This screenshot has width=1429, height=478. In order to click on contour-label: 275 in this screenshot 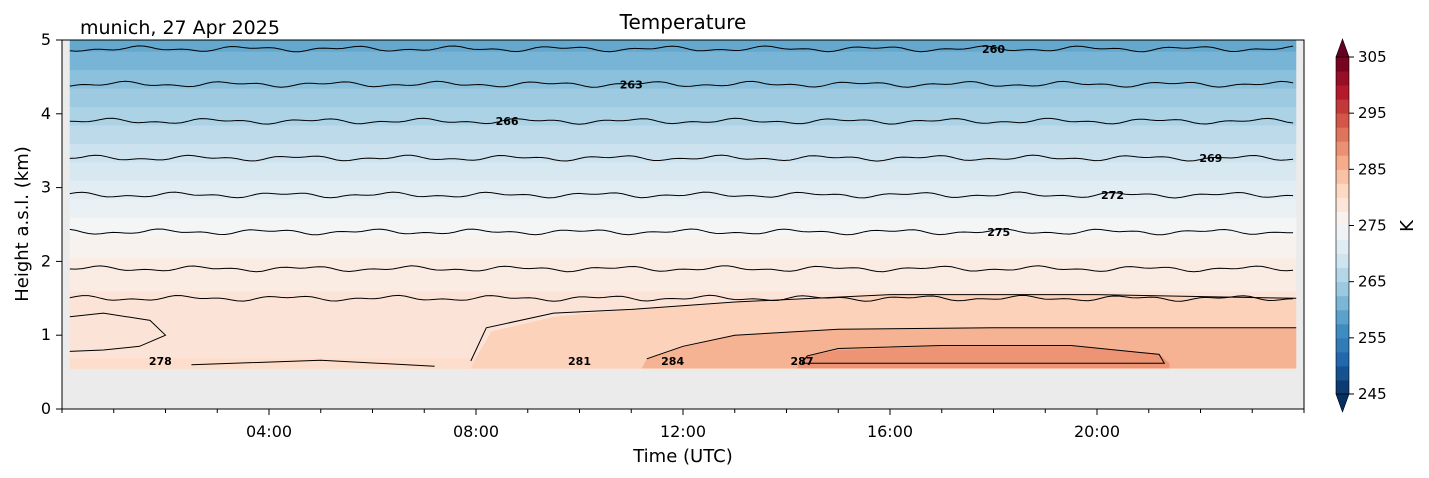, I will do `click(998, 232)`.